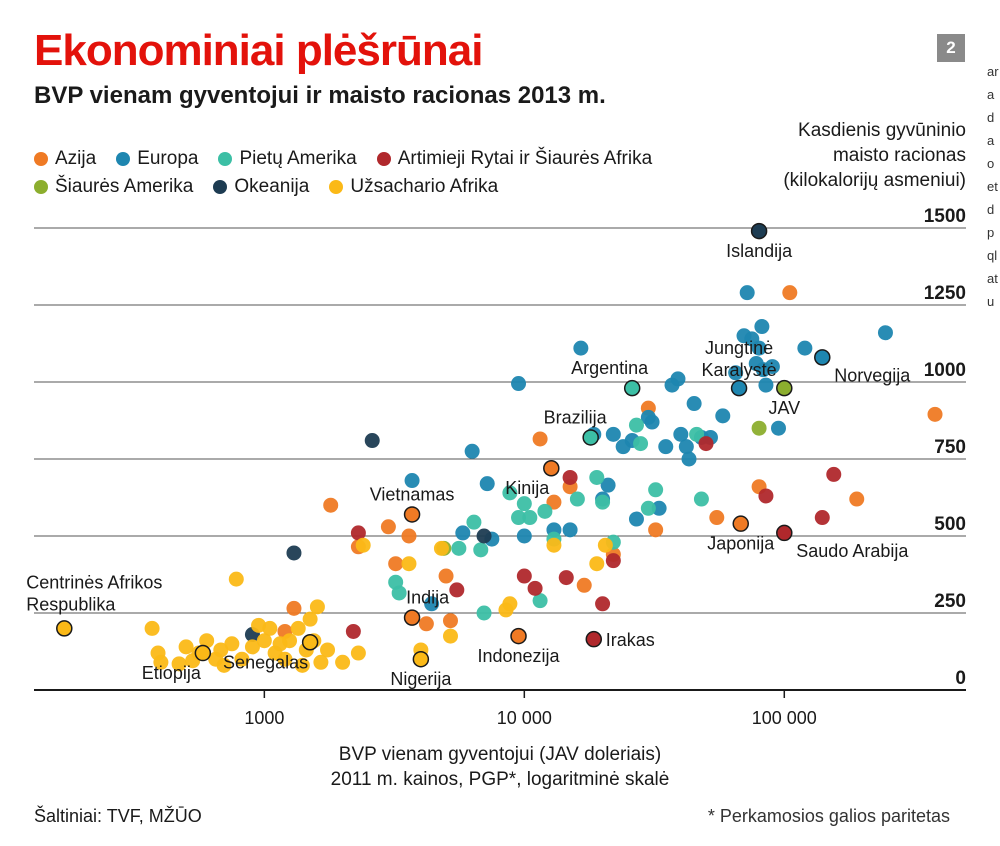  Describe the element at coordinates (950, 601) in the screenshot. I see `y-tick-label: 250` at that location.